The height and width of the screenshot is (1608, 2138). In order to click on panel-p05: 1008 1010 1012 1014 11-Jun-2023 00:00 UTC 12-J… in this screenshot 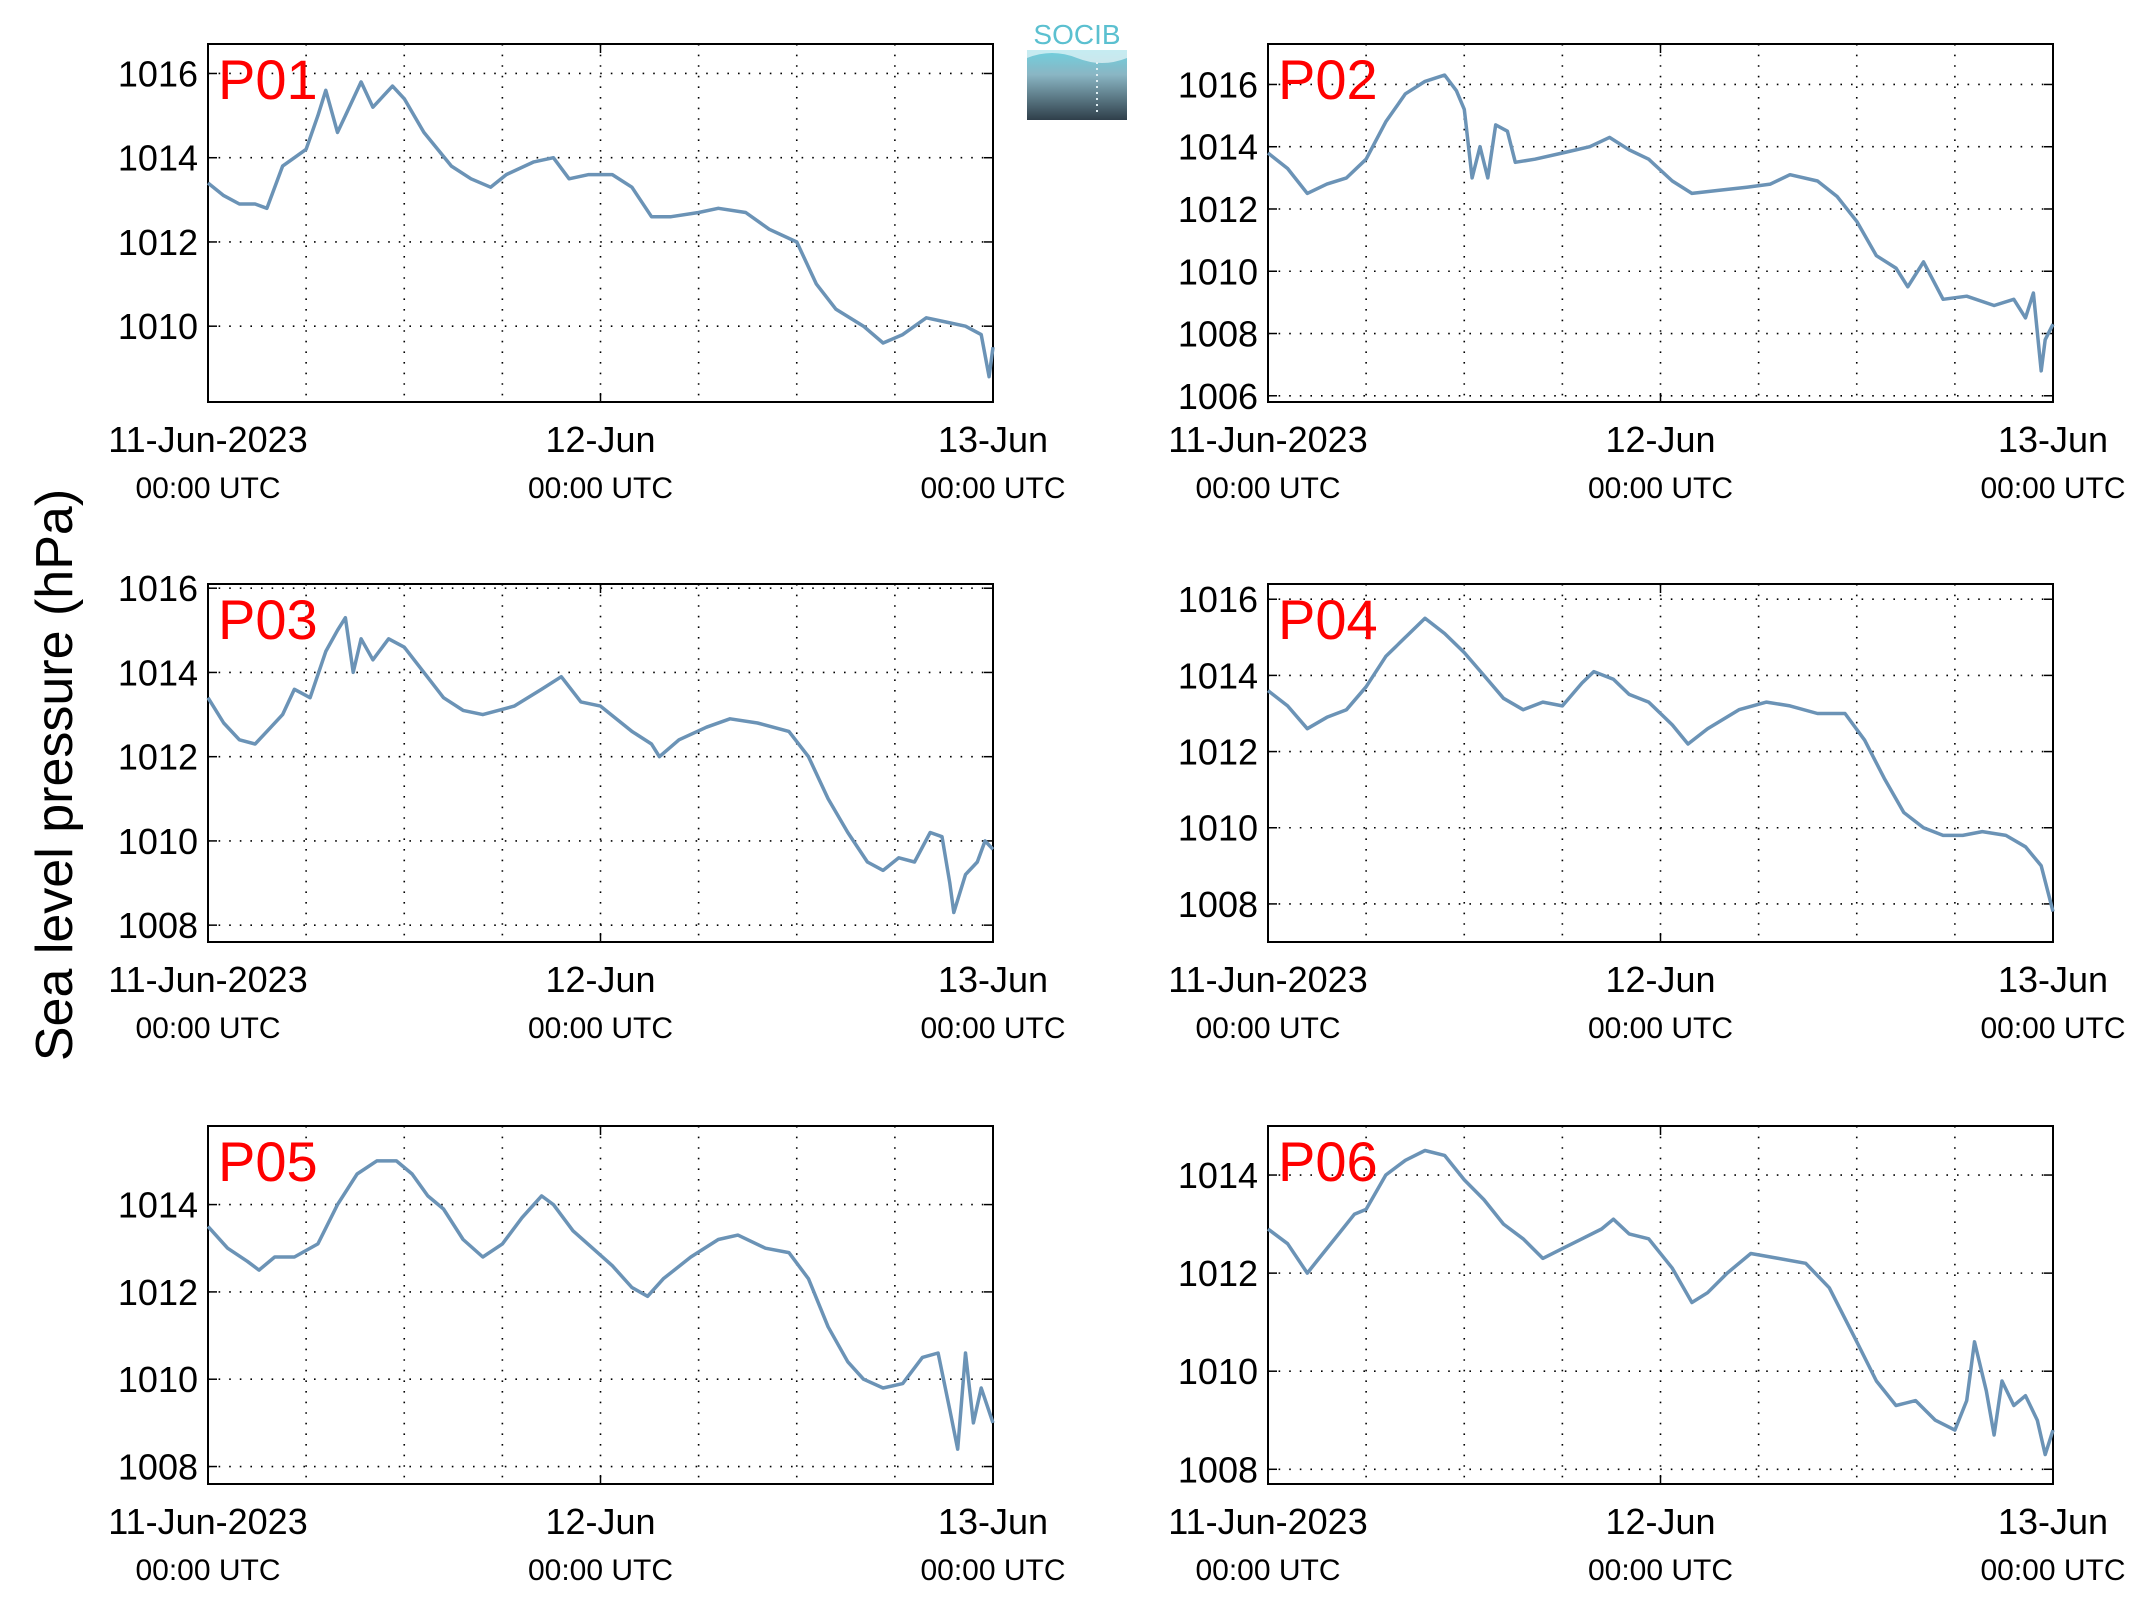, I will do `click(587, 1356)`.